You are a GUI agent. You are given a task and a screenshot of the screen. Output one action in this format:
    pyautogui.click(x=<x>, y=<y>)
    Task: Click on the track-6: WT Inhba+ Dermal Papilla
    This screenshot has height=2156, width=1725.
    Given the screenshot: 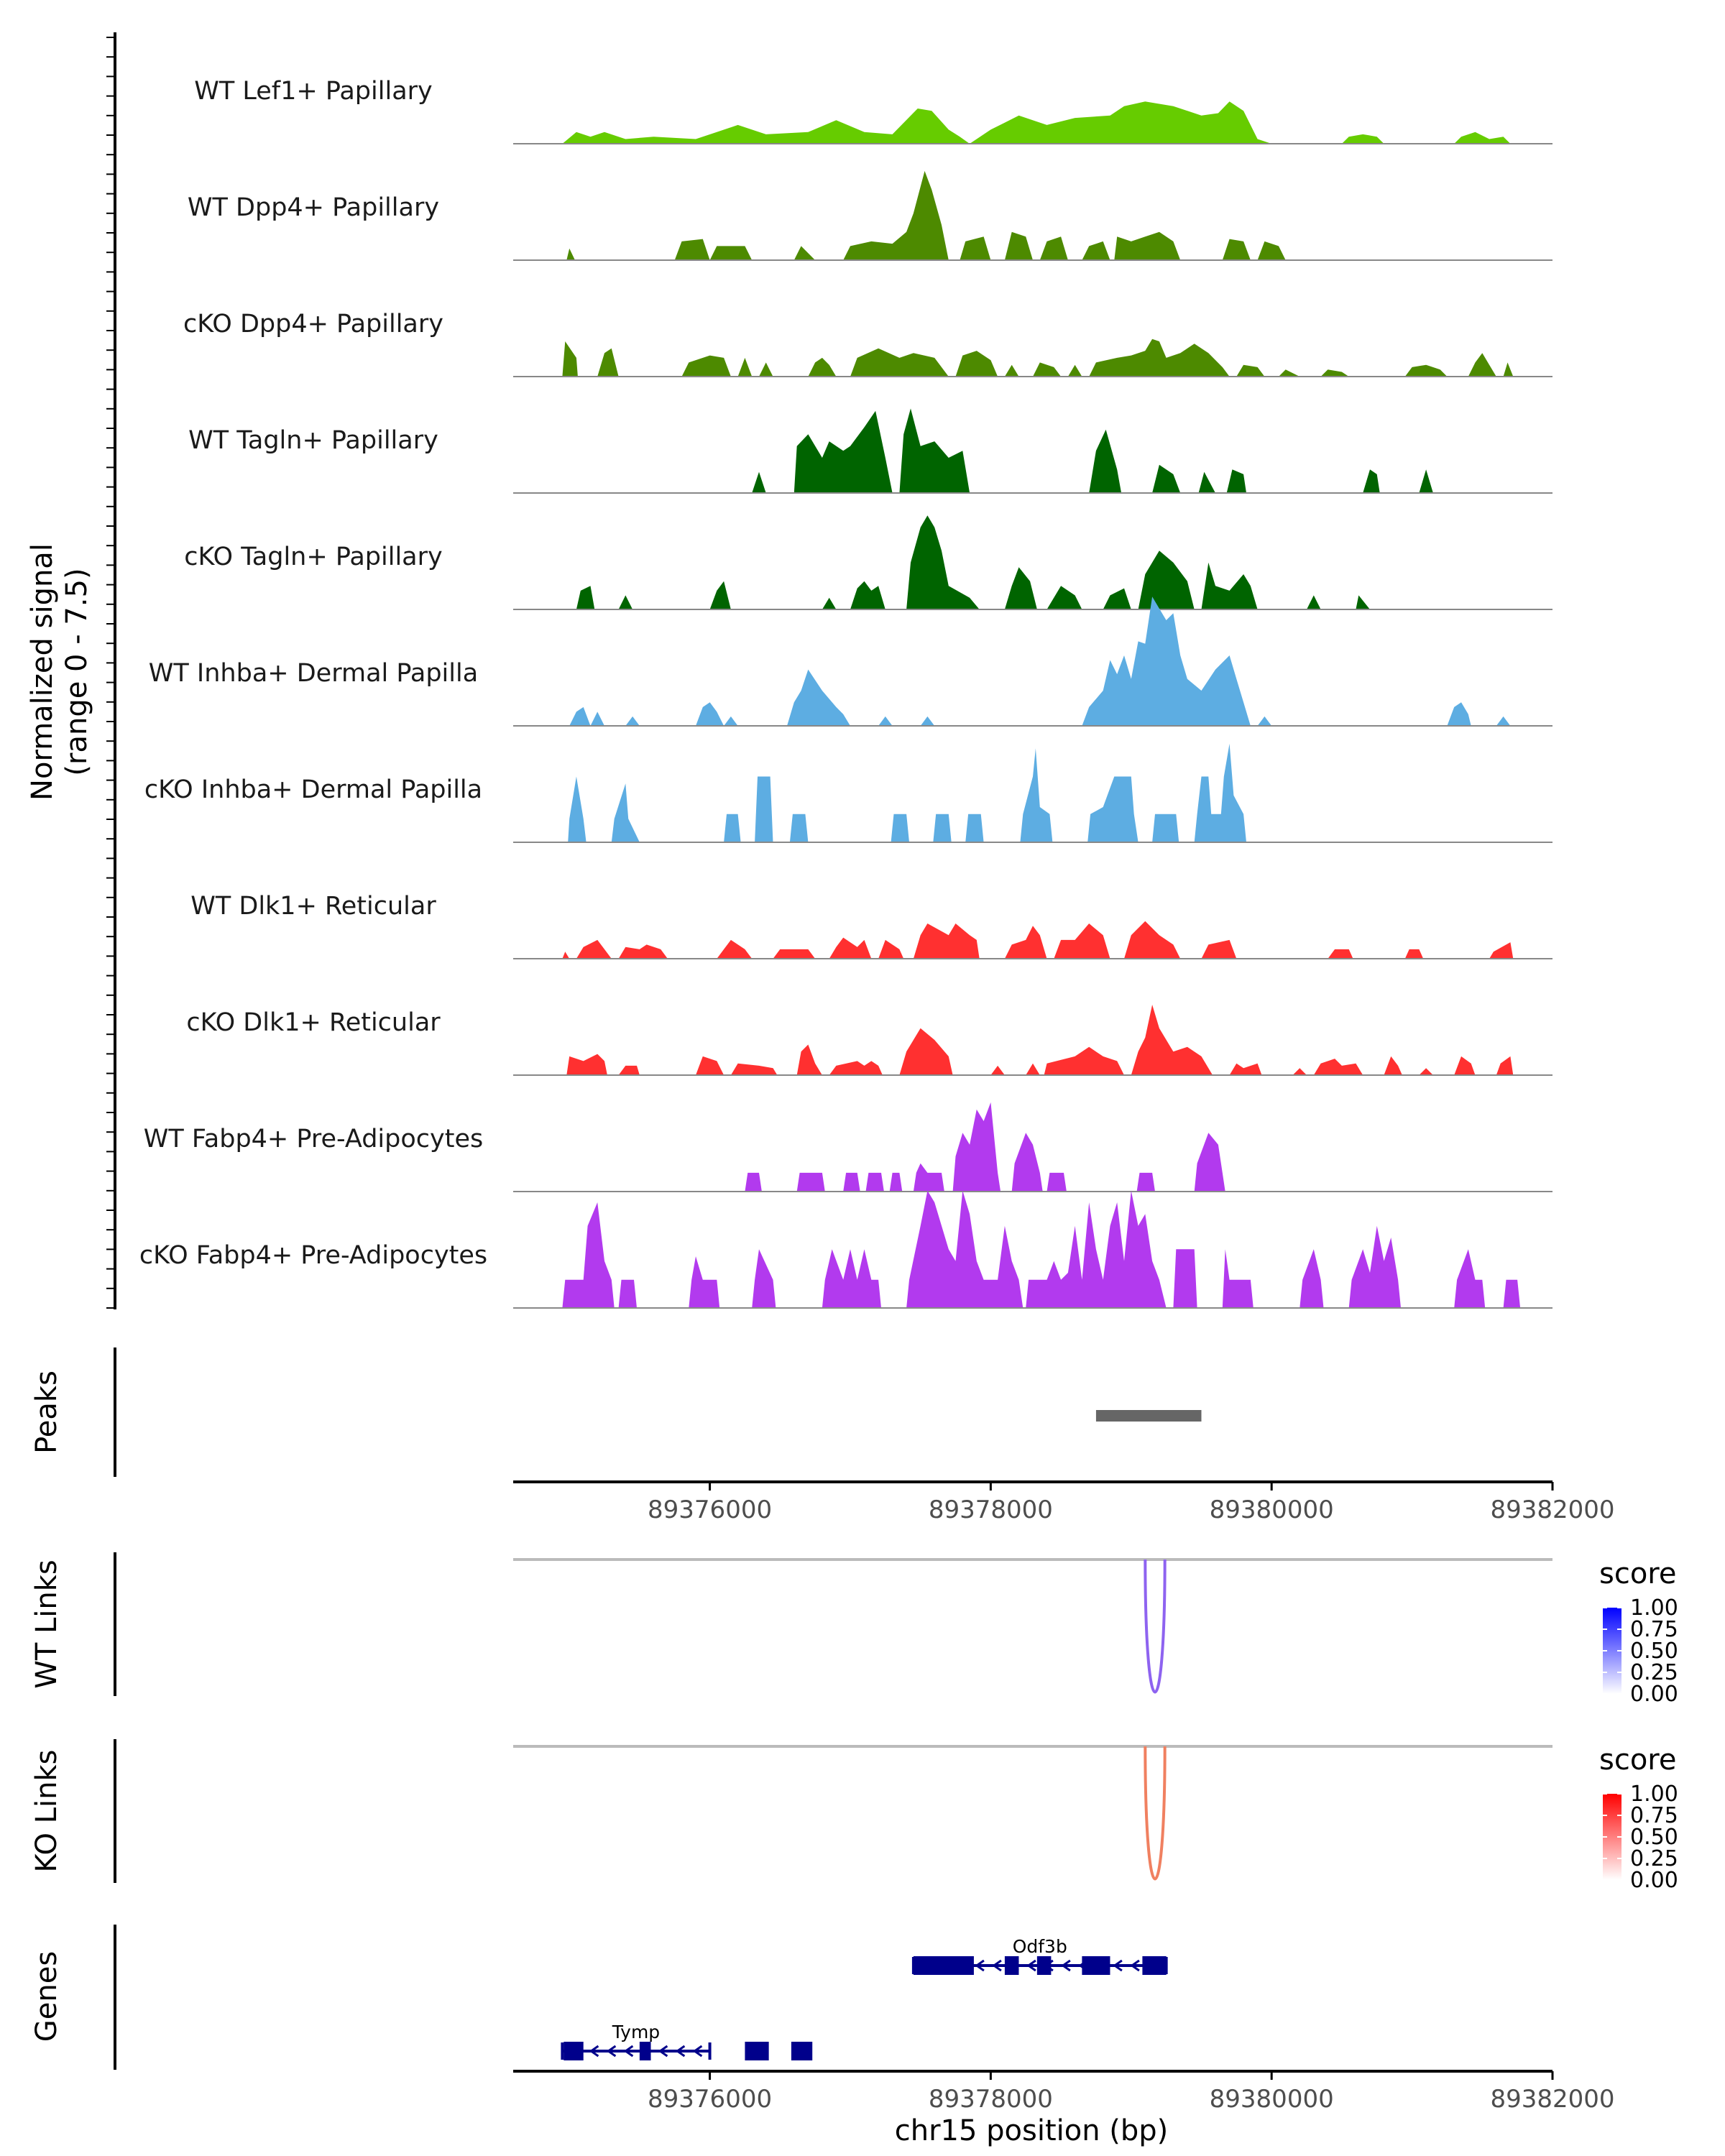 What is the action you would take?
    pyautogui.click(x=850, y=661)
    